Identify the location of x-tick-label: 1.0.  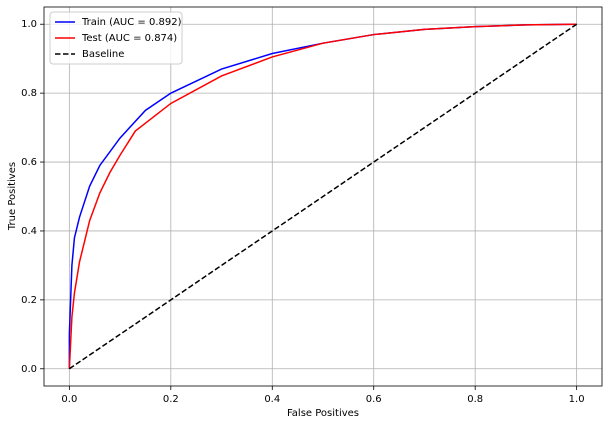
(577, 399).